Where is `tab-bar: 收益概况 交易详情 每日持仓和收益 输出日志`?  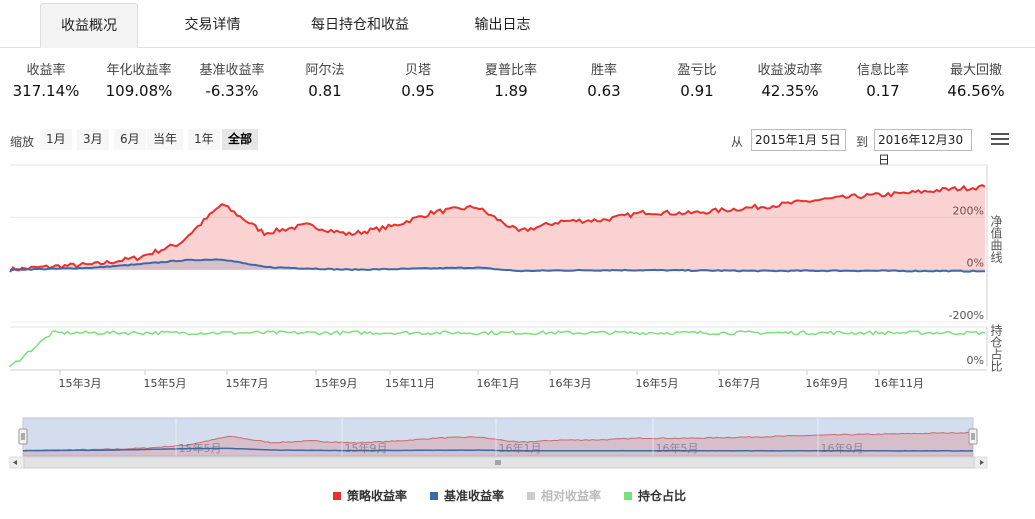 tab-bar: 收益概况 交易详情 每日持仓和收益 输出日志 is located at coordinates (517, 24).